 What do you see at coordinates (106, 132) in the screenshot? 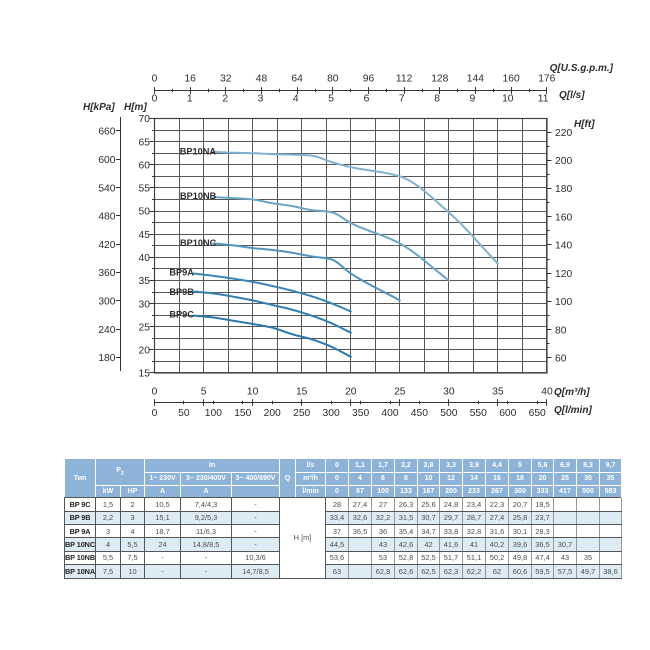
I see `svg-text: 660` at bounding box center [106, 132].